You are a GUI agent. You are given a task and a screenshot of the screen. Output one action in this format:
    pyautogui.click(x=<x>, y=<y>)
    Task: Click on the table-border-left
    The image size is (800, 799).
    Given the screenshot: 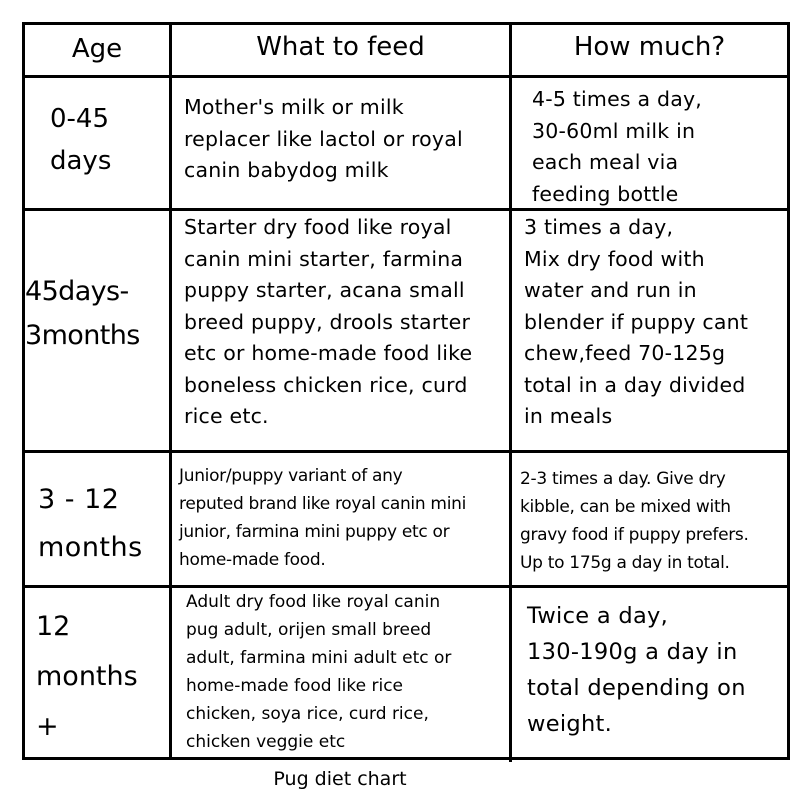 What is the action you would take?
    pyautogui.click(x=23, y=391)
    